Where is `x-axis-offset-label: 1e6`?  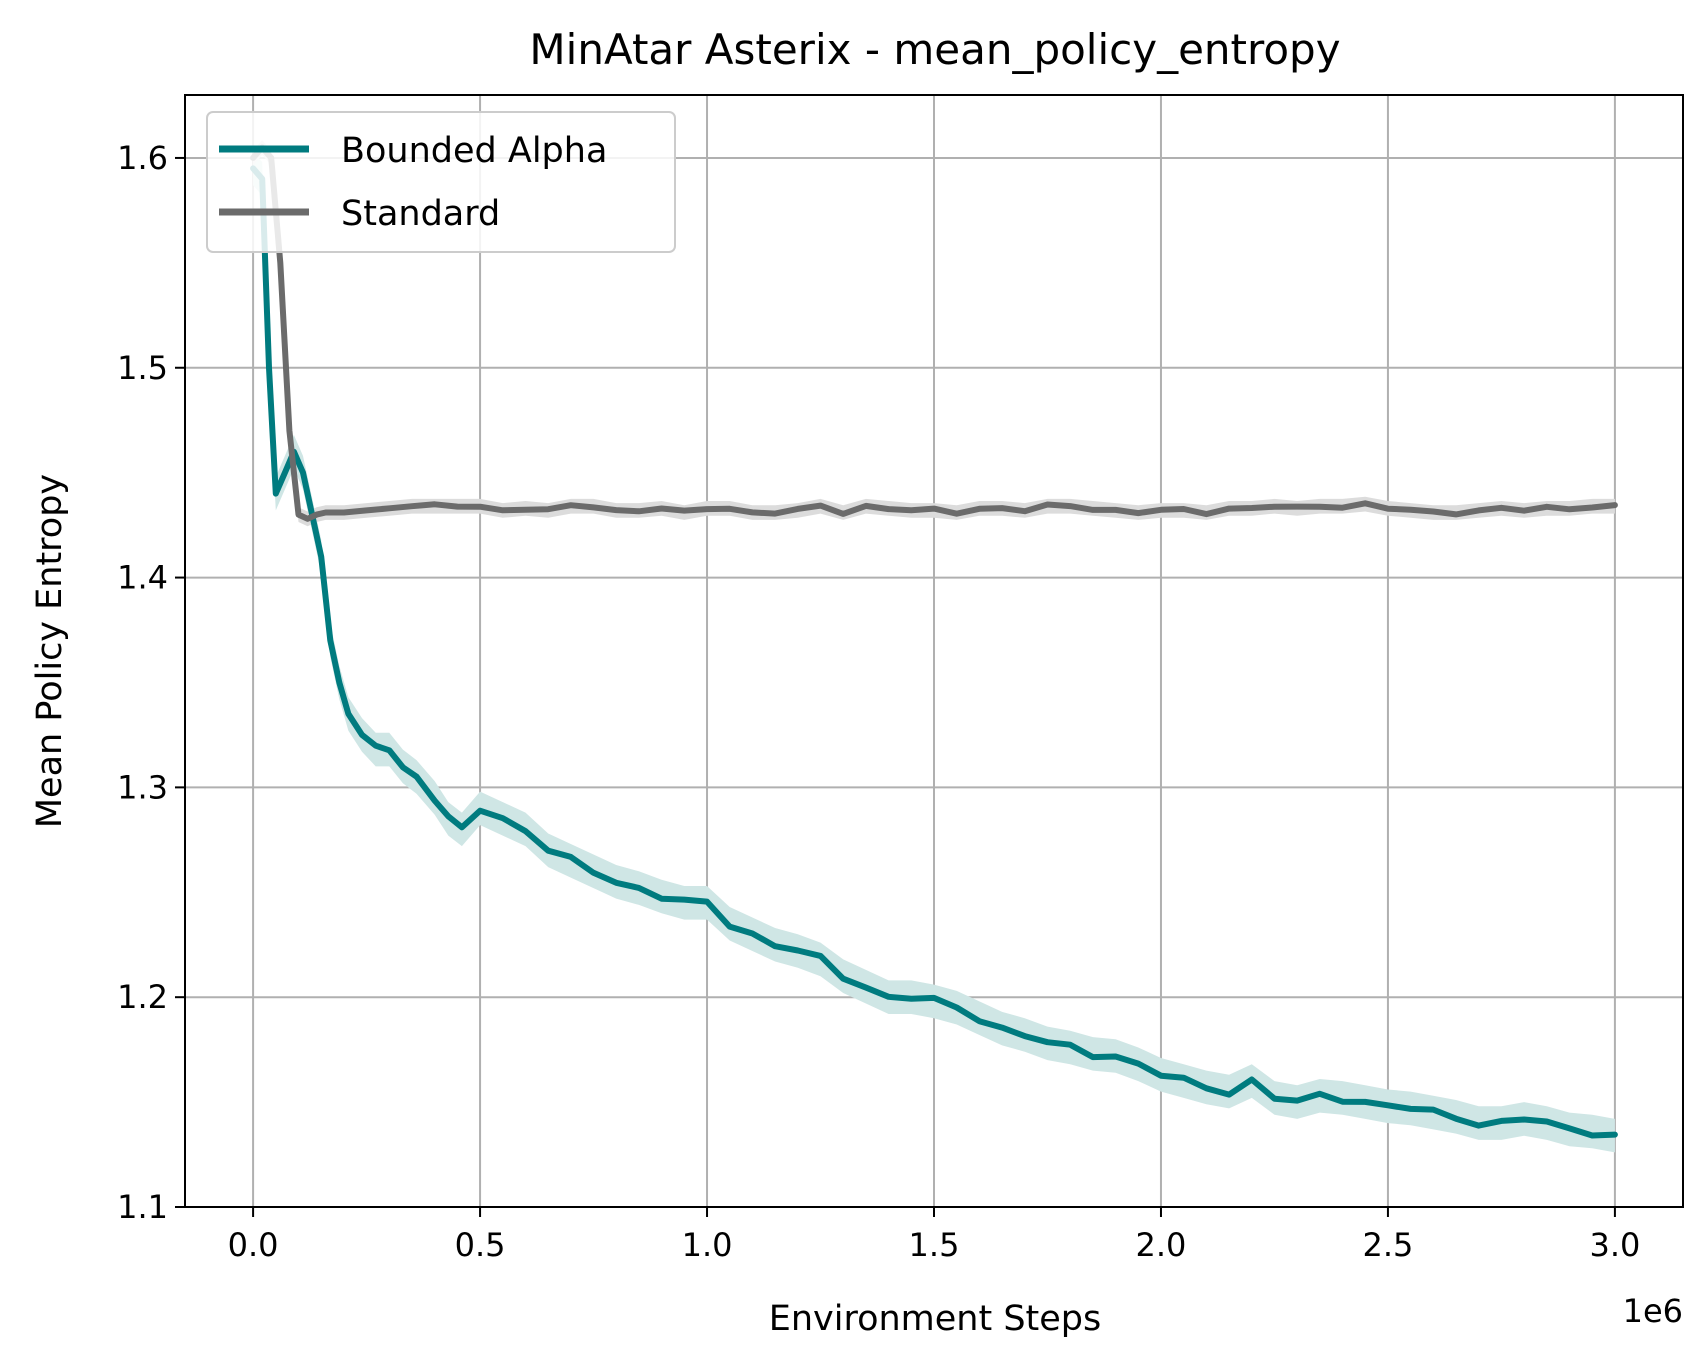 x-axis-offset-label: 1e6 is located at coordinates (1653, 1311).